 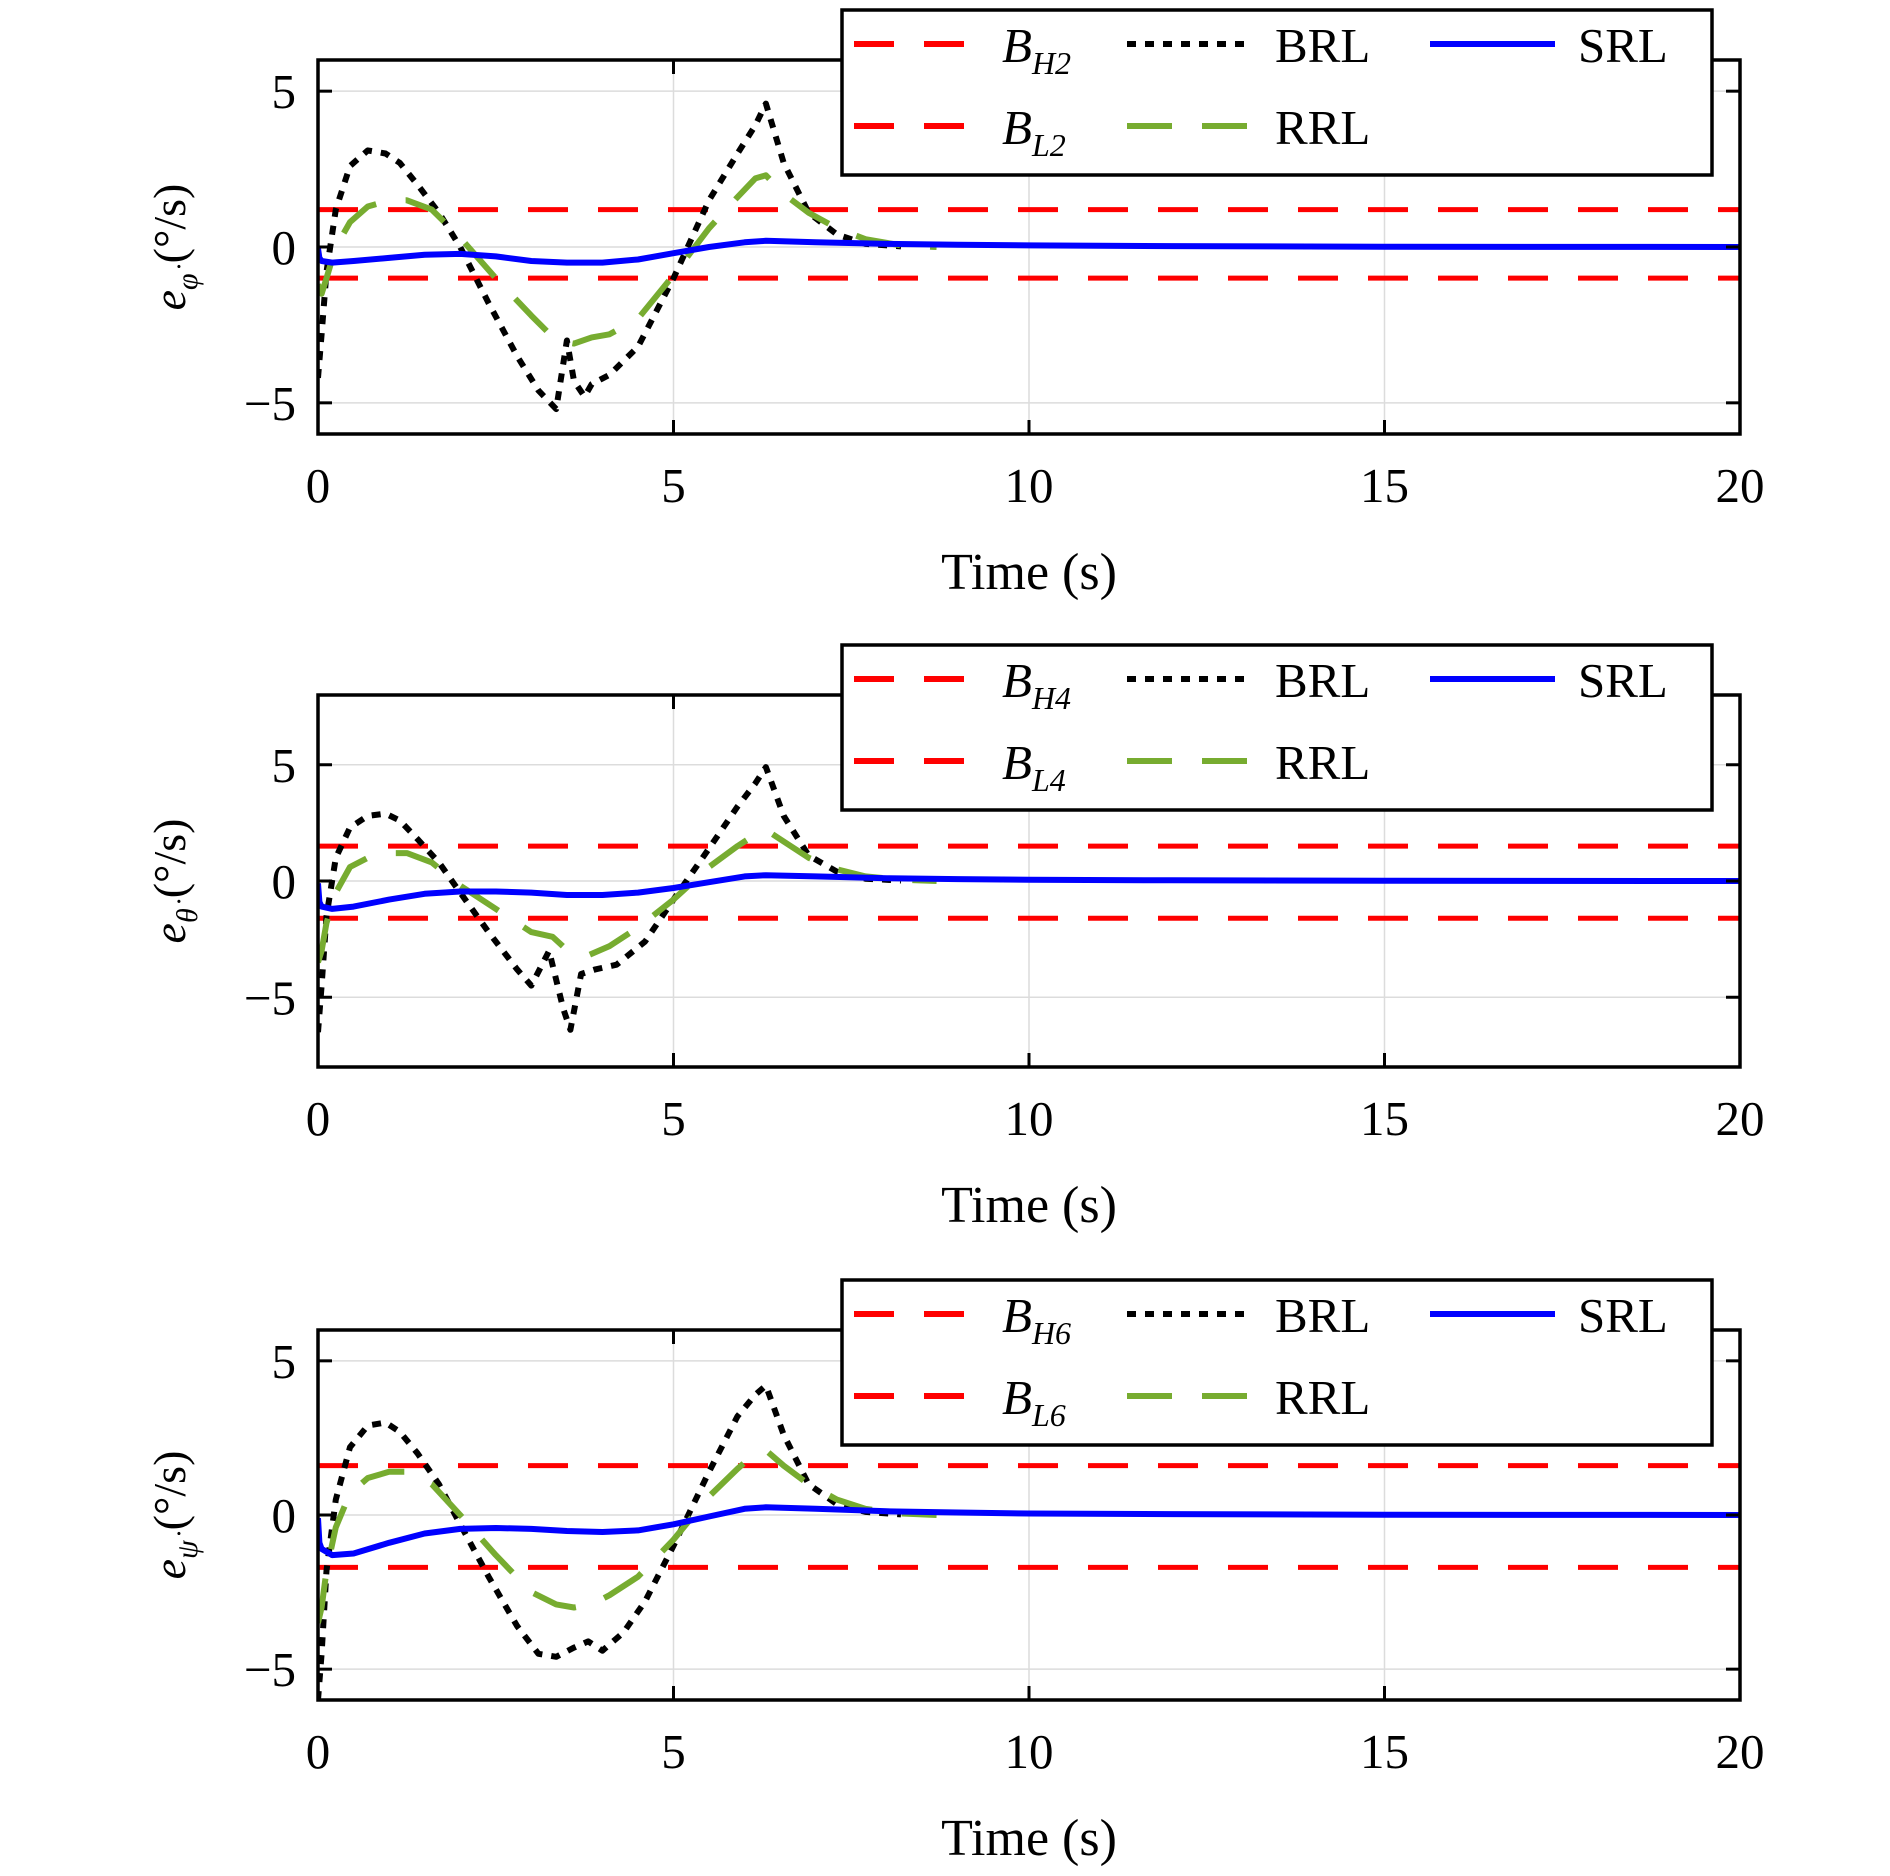 I want to click on y-axis-title: eψ̇(°/s), so click(x=174, y=1515).